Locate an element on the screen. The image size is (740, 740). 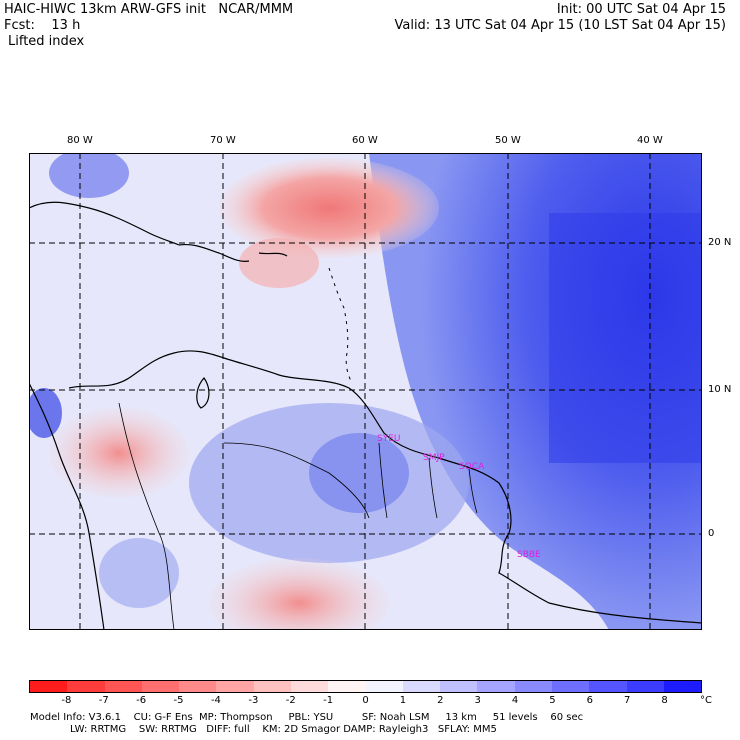
colorbar-tick-label: -3 is located at coordinates (253, 700).